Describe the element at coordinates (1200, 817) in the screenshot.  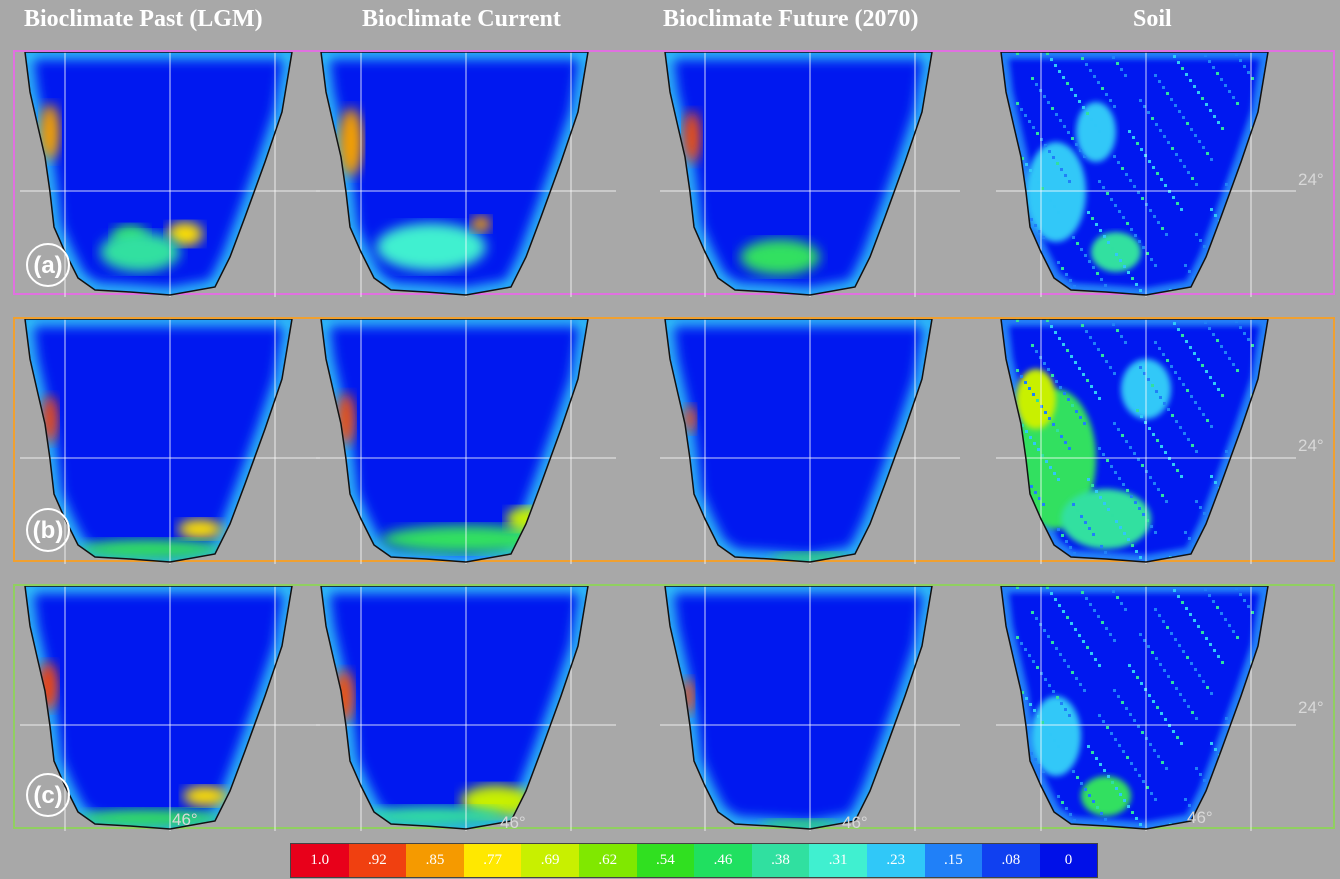
I see `lat-label-46-soil: 46°` at that location.